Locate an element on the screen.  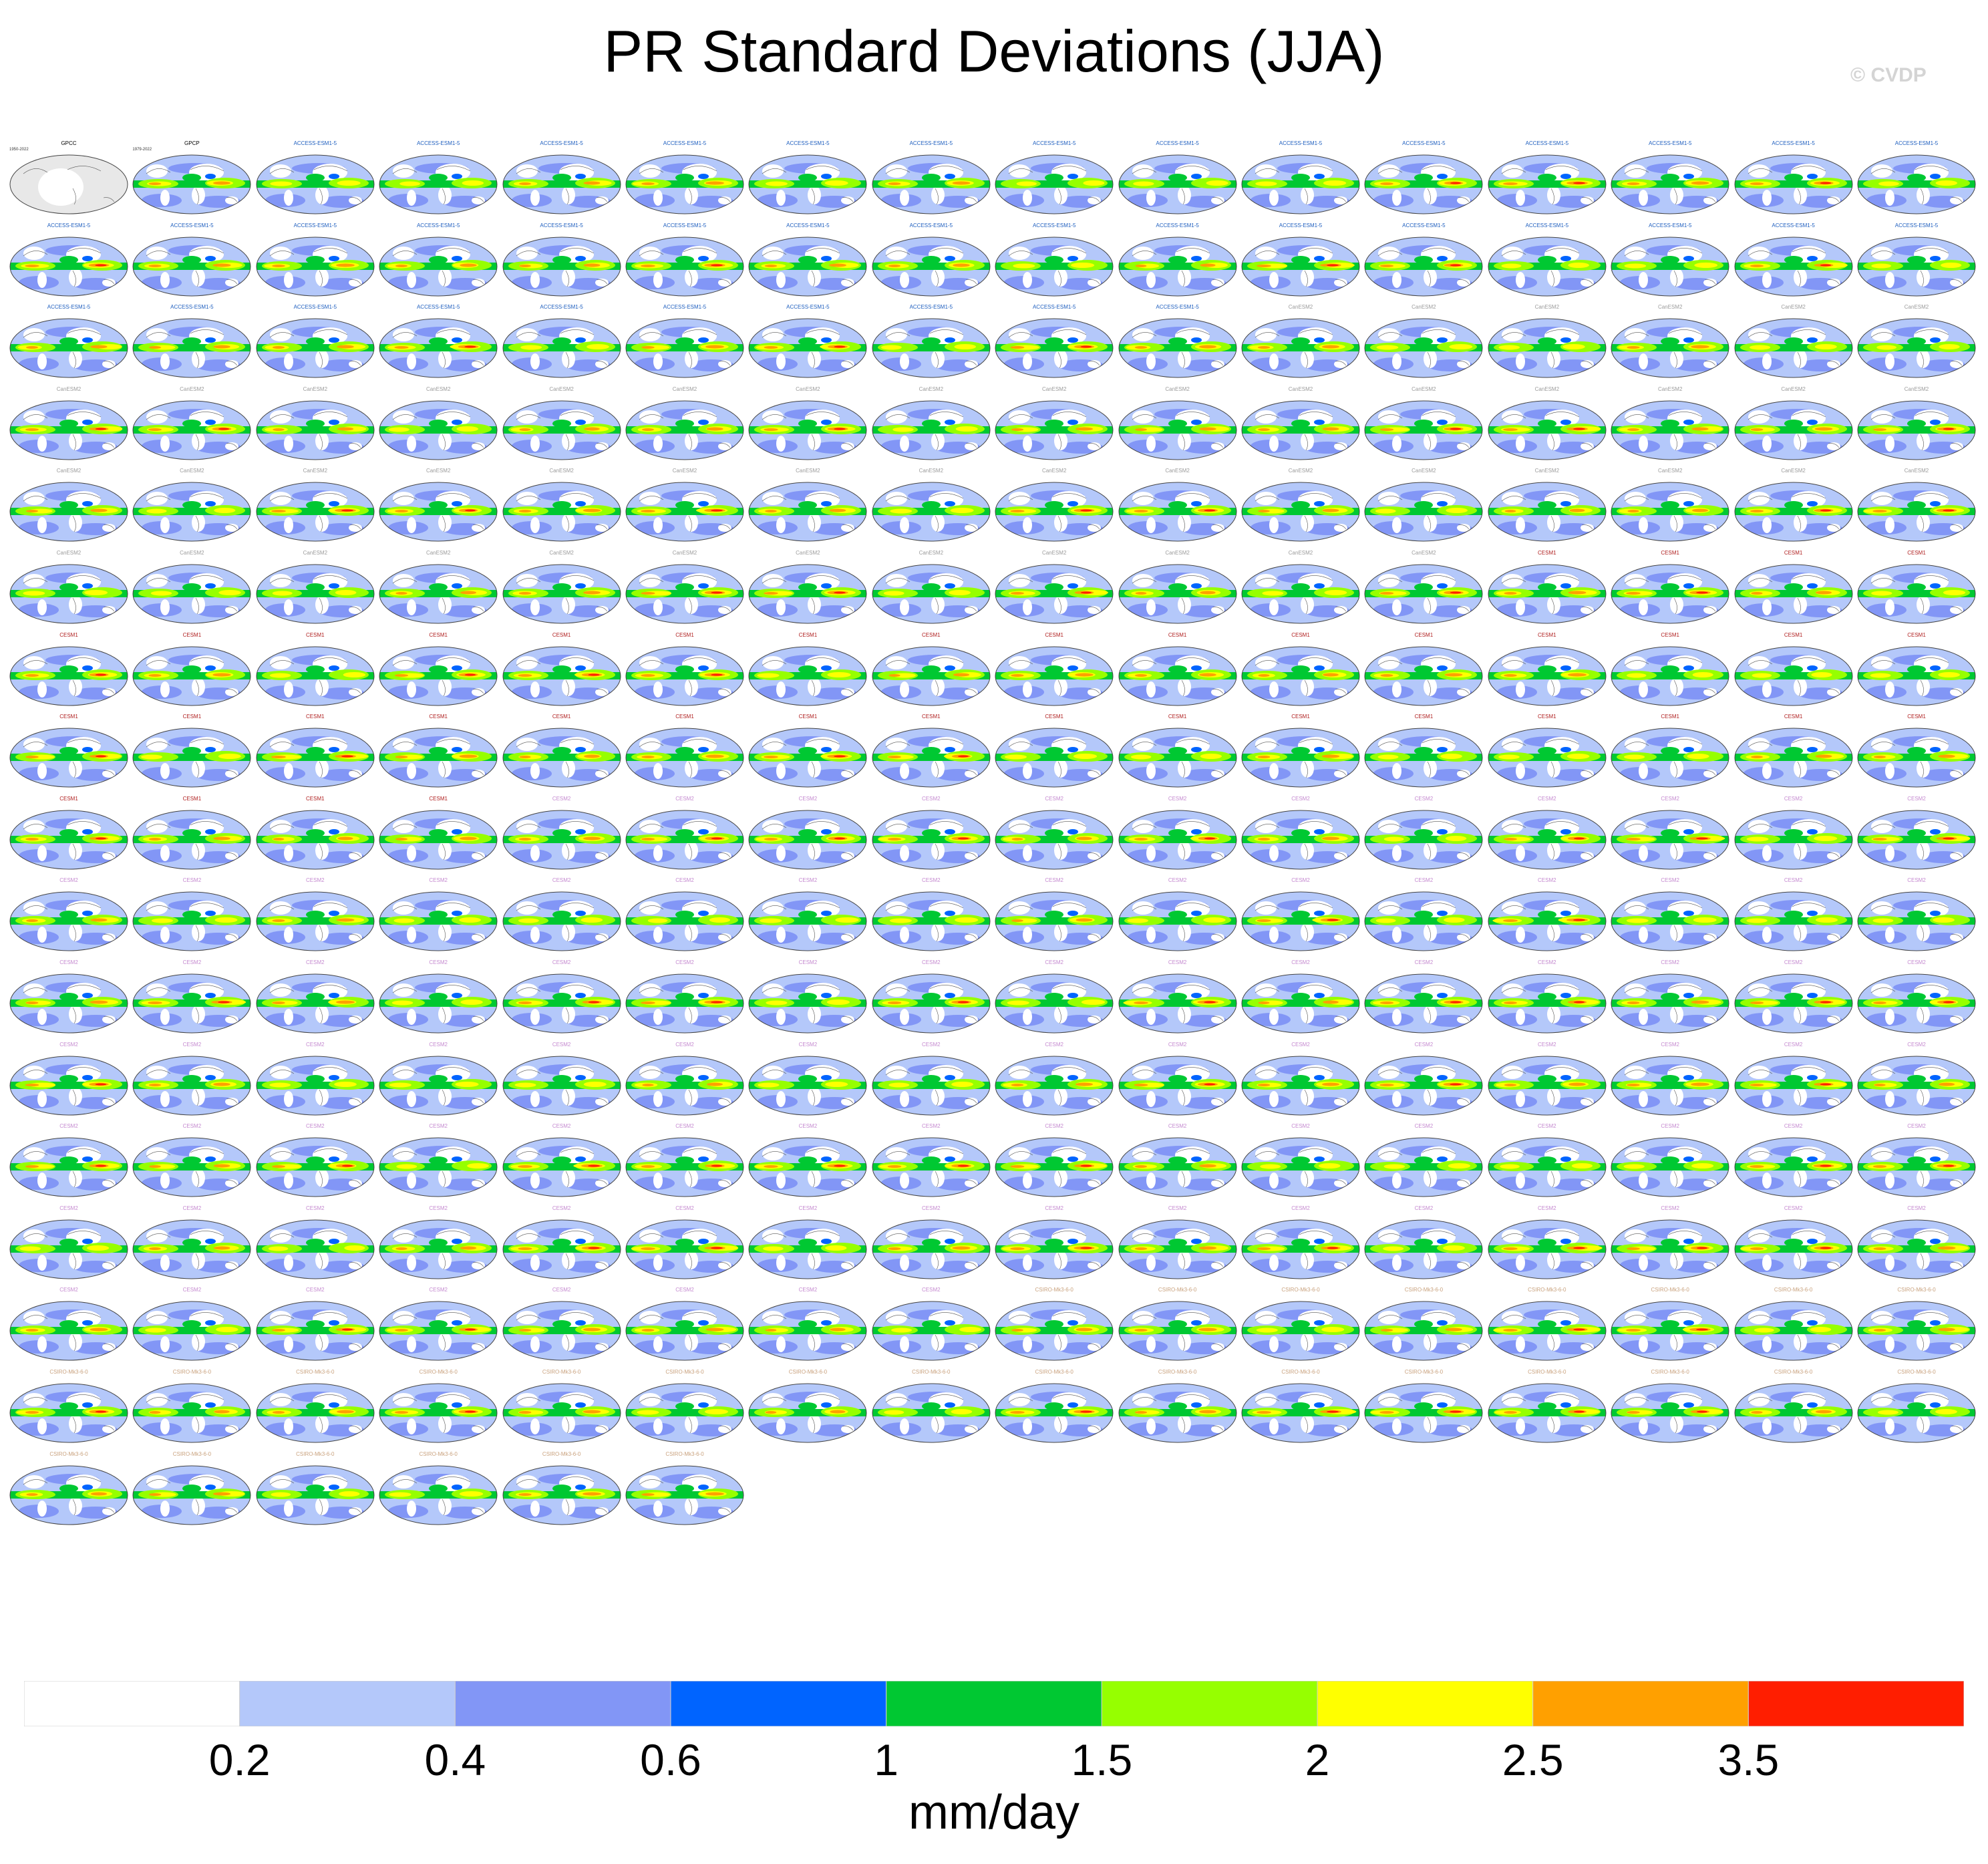
colorbar-segment is located at coordinates (1640, 1703).